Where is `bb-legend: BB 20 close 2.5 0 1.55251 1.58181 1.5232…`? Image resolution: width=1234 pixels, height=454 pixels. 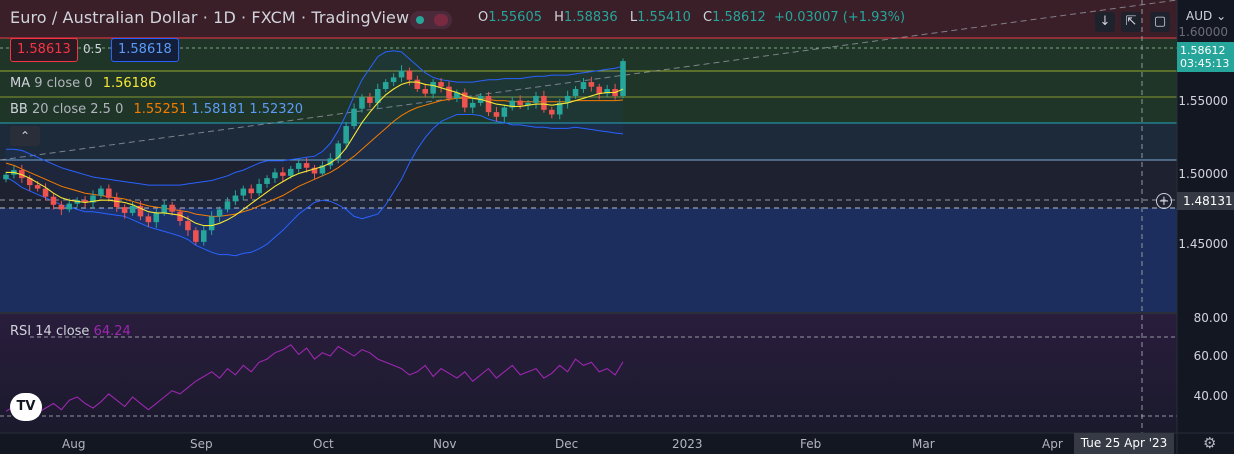 bb-legend: BB 20 close 2.5 0 1.55251 1.58181 1.5232… is located at coordinates (156, 109).